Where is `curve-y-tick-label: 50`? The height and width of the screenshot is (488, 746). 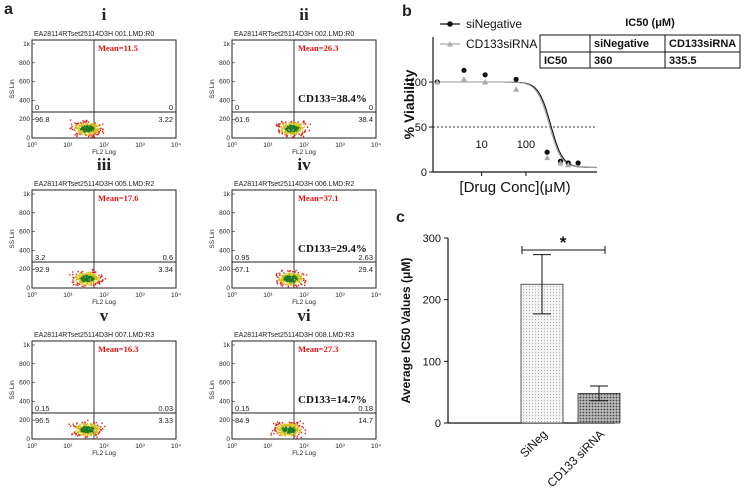 curve-y-tick-label: 50 is located at coordinates (421, 128).